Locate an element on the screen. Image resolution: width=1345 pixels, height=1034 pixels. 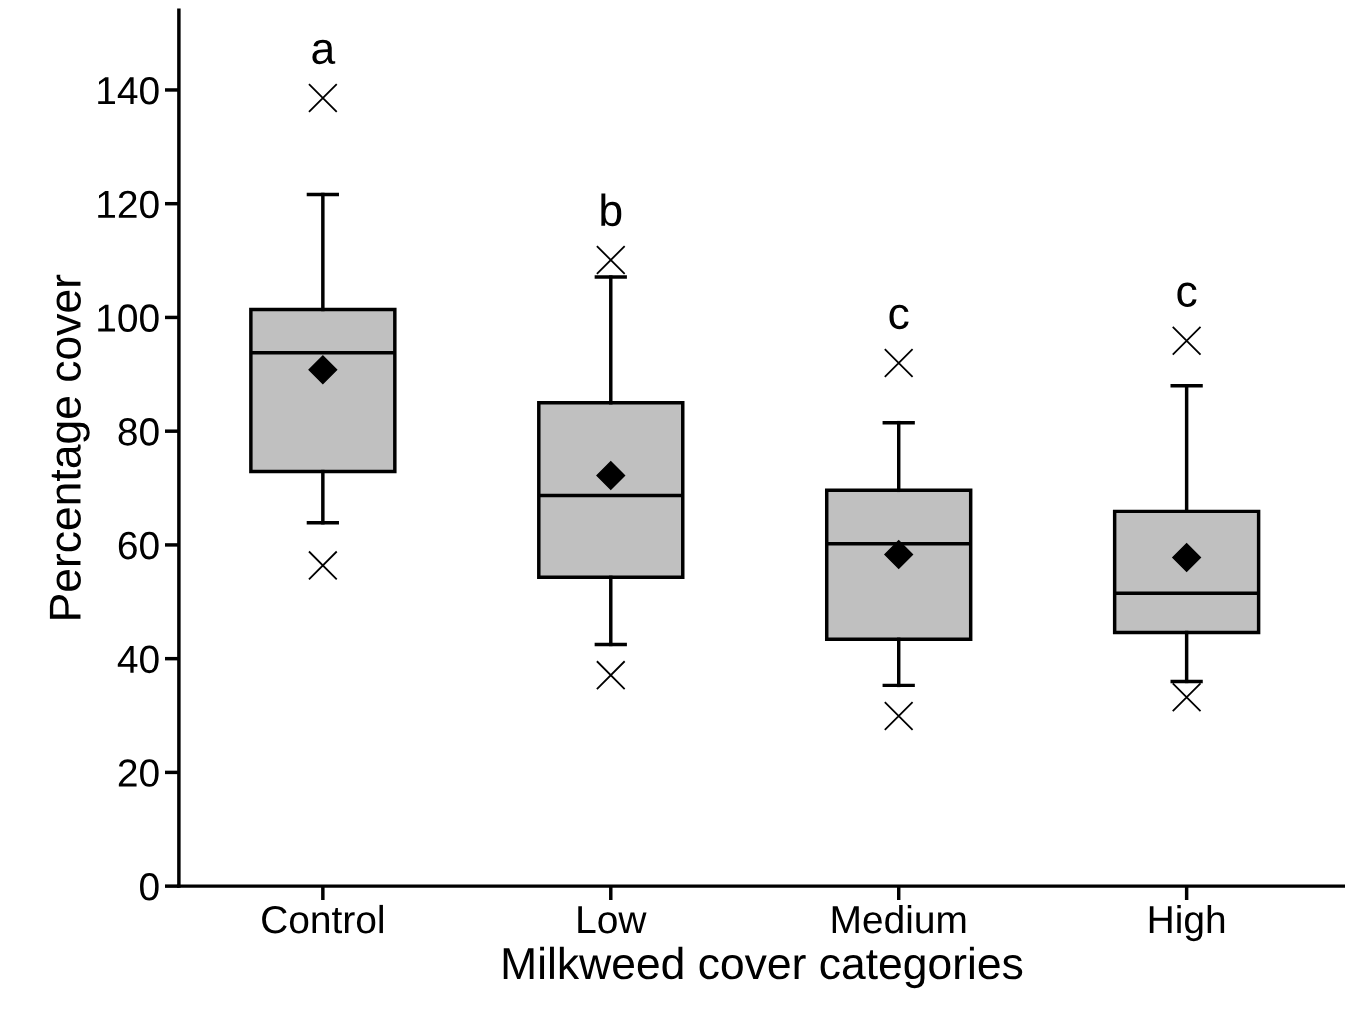
y-tick-label: 140 is located at coordinates (128, 90).